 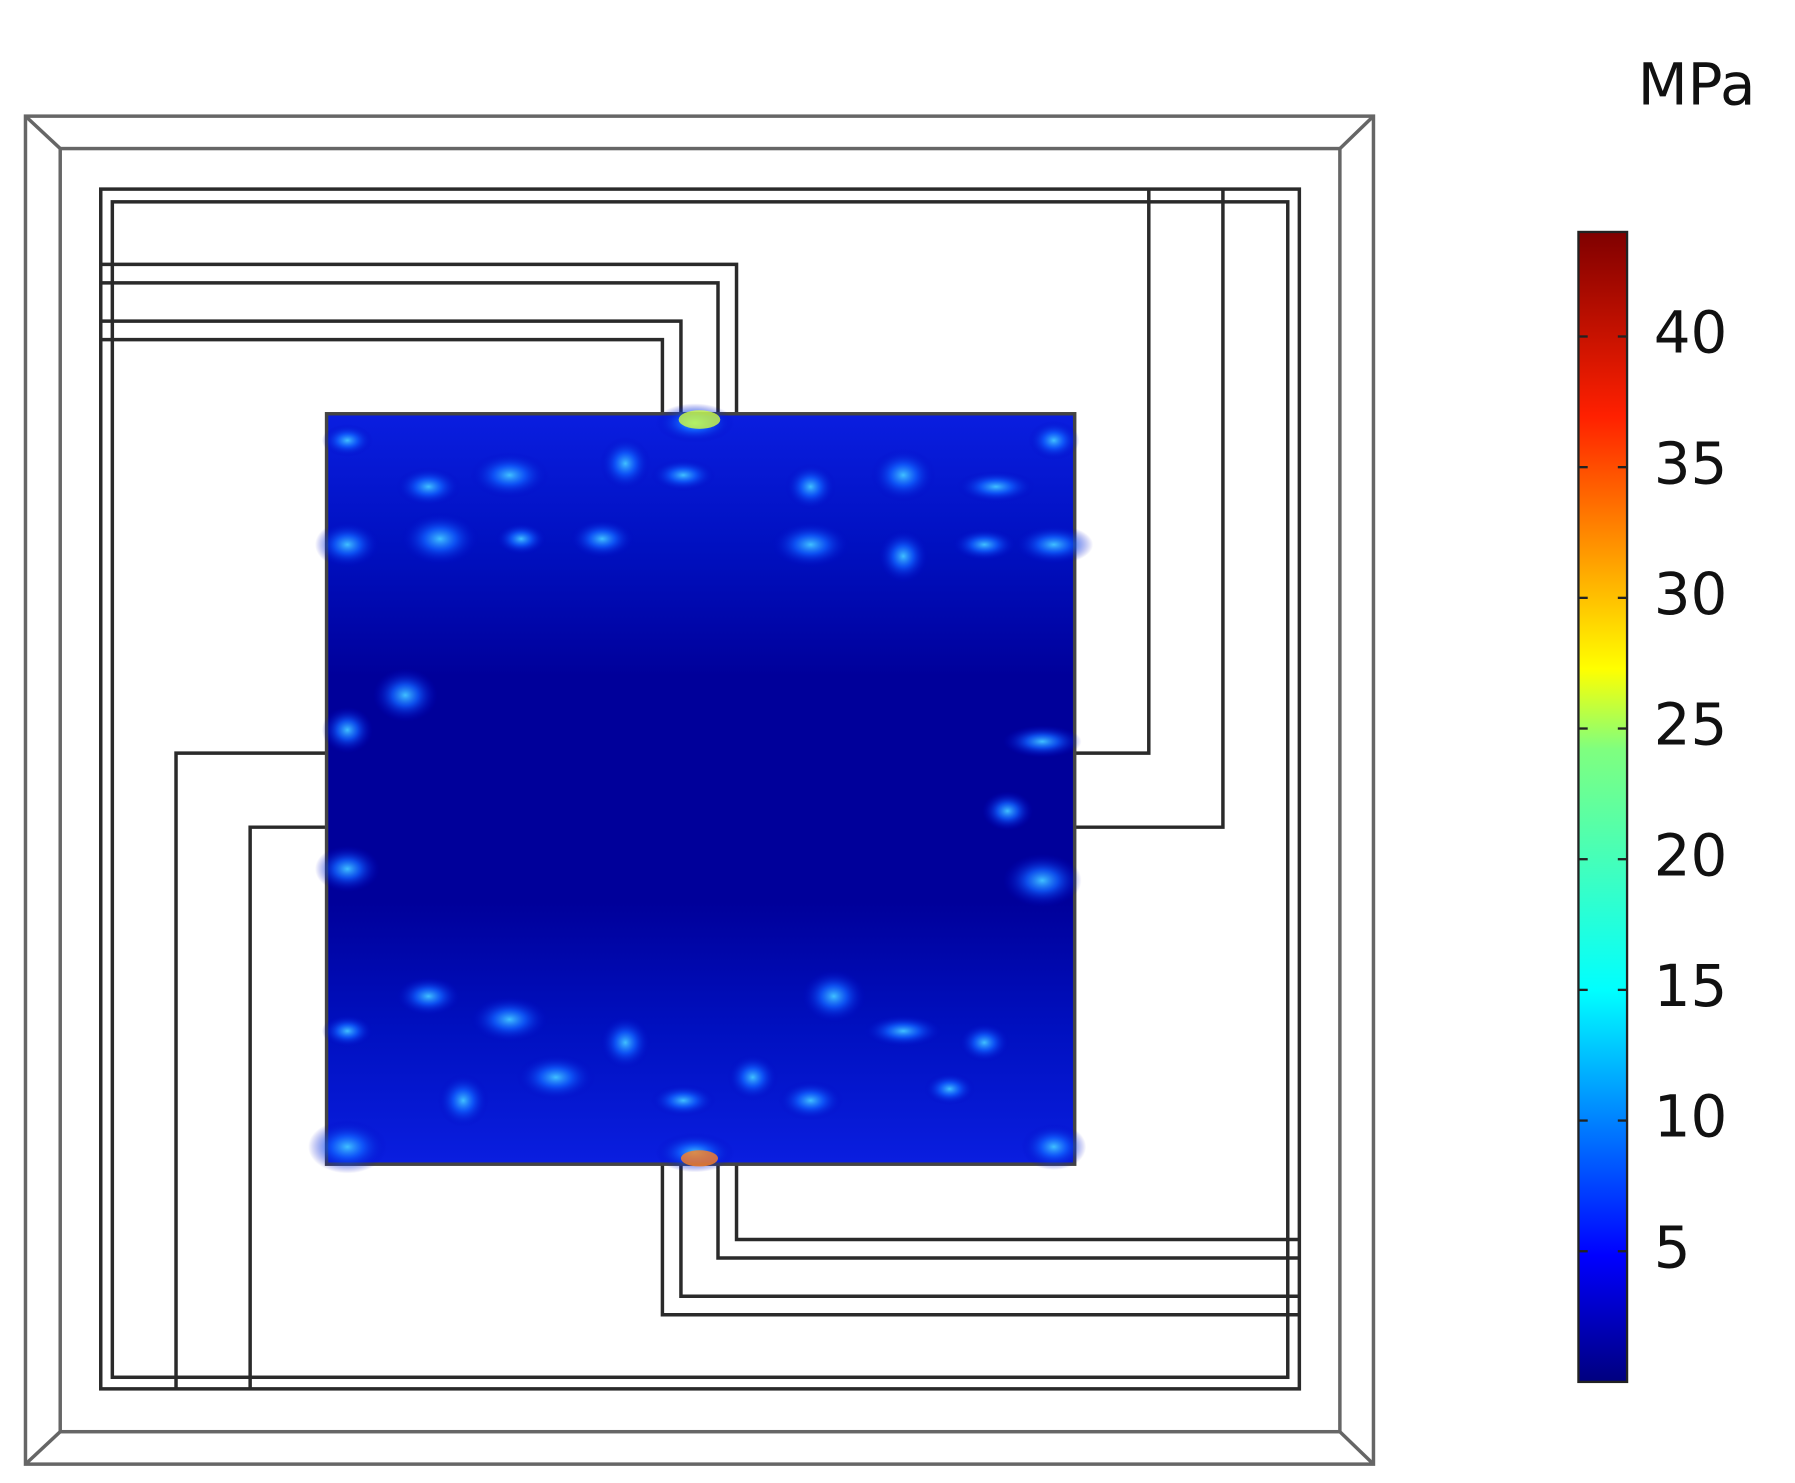 I want to click on colorbar-unit: MPa, so click(x=1697, y=84).